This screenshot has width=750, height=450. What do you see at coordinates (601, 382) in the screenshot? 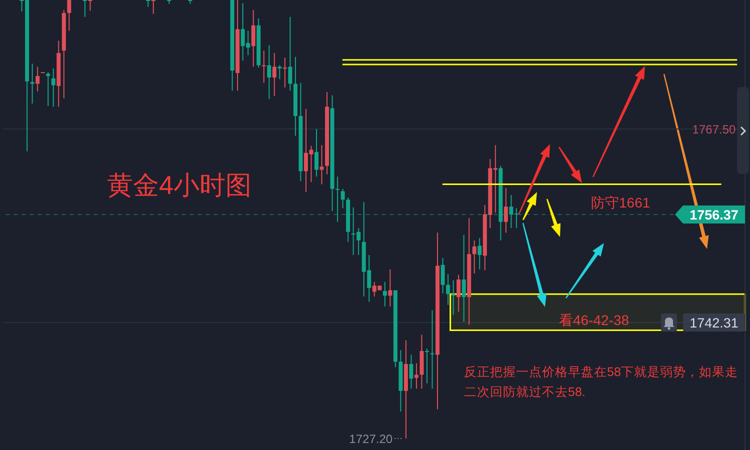
I see `annotation: 反正把握一点价格早盘在58下就是弱势，如果走二次回防就过不去58.` at bounding box center [601, 382].